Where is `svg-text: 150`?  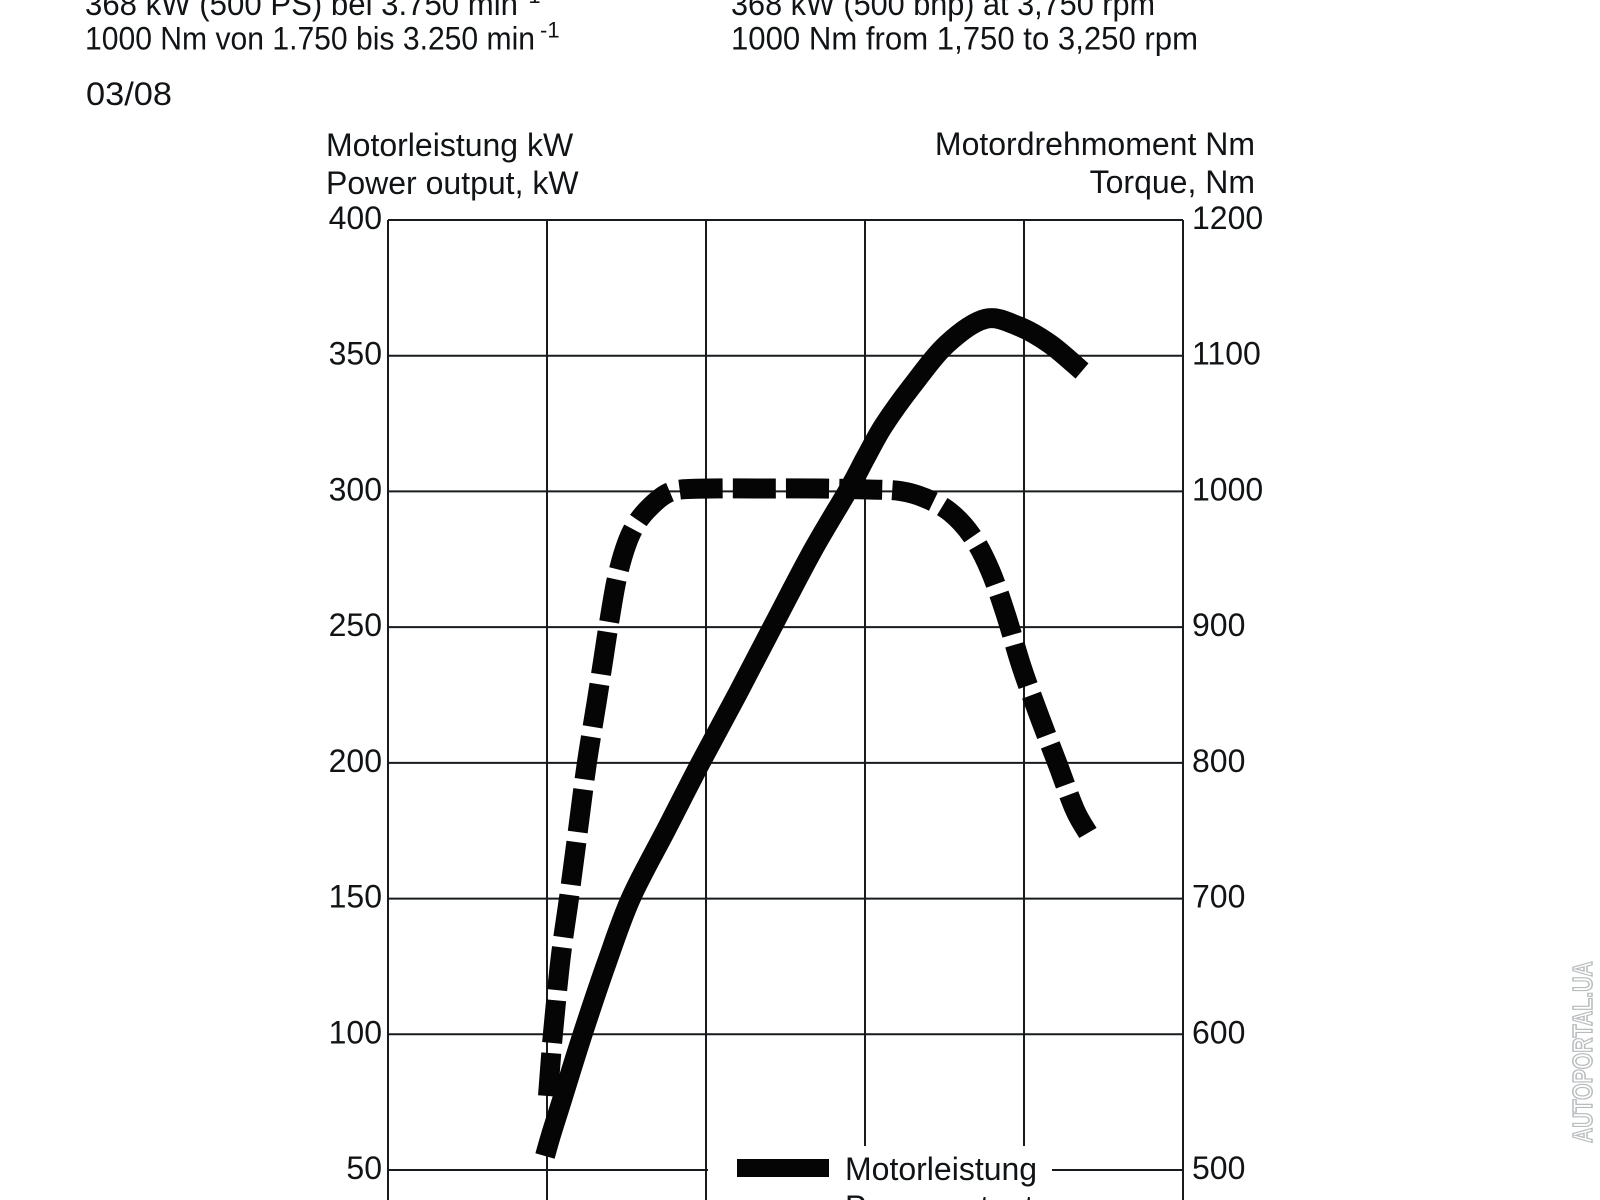
svg-text: 150 is located at coordinates (355, 897).